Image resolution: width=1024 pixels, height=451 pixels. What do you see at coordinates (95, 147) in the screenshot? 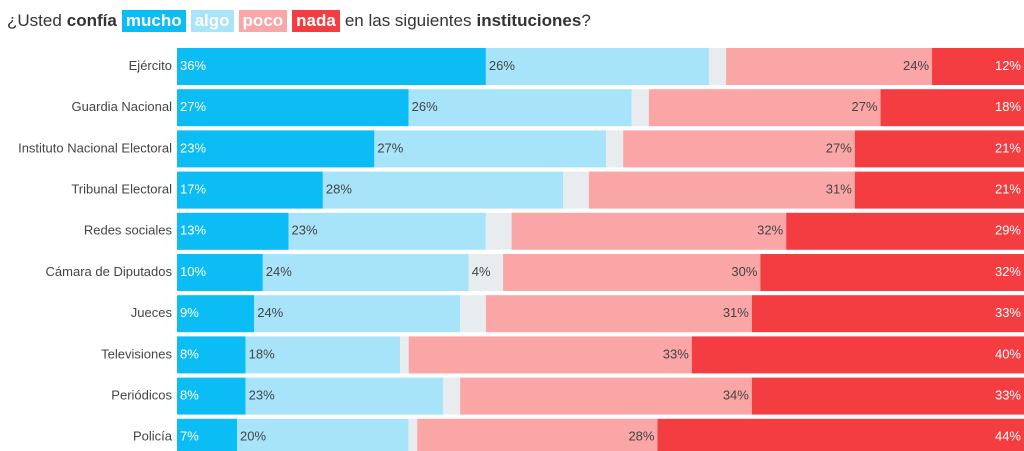
I see `y-tick-label: Instituto Nacional Electoral` at bounding box center [95, 147].